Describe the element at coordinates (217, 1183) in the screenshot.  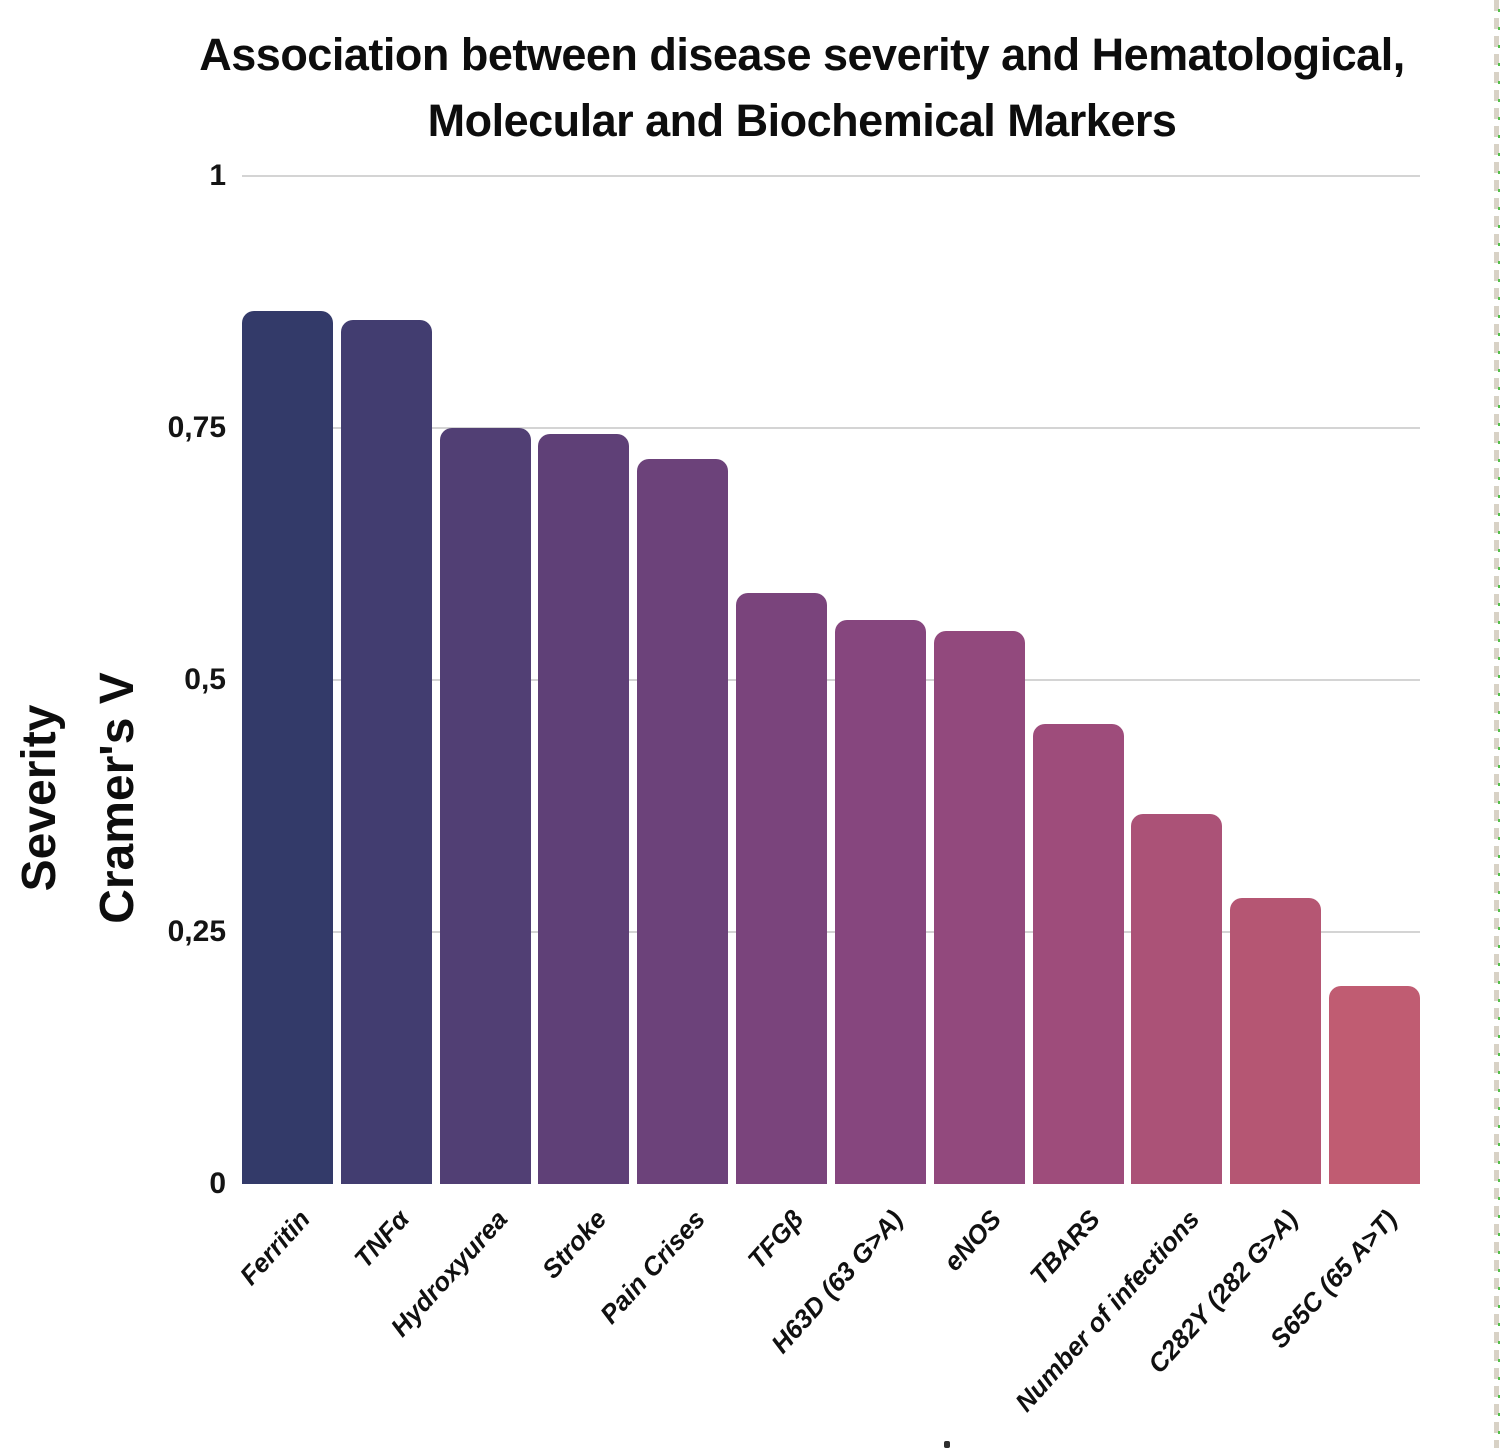
I see `y-tick-label: 0` at that location.